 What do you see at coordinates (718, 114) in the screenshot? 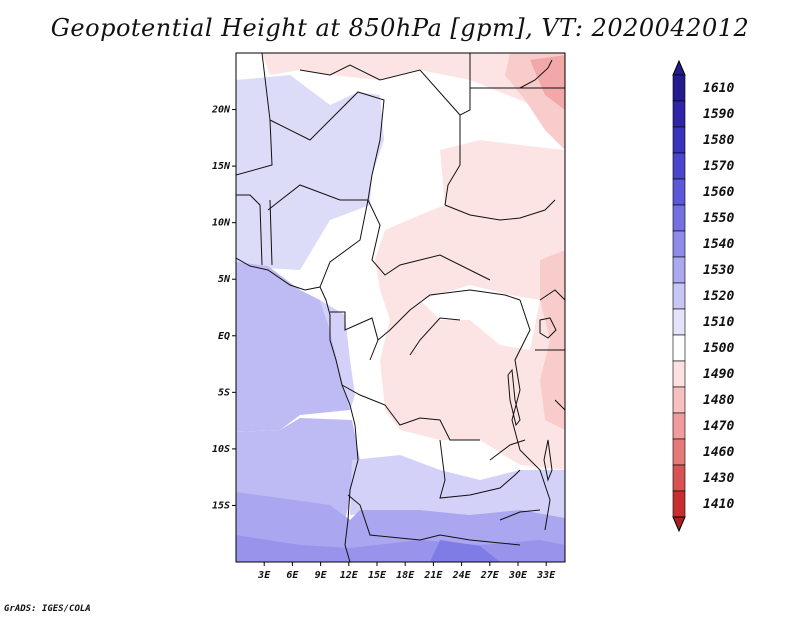
I see `colorbar-label: 1590` at bounding box center [718, 114].